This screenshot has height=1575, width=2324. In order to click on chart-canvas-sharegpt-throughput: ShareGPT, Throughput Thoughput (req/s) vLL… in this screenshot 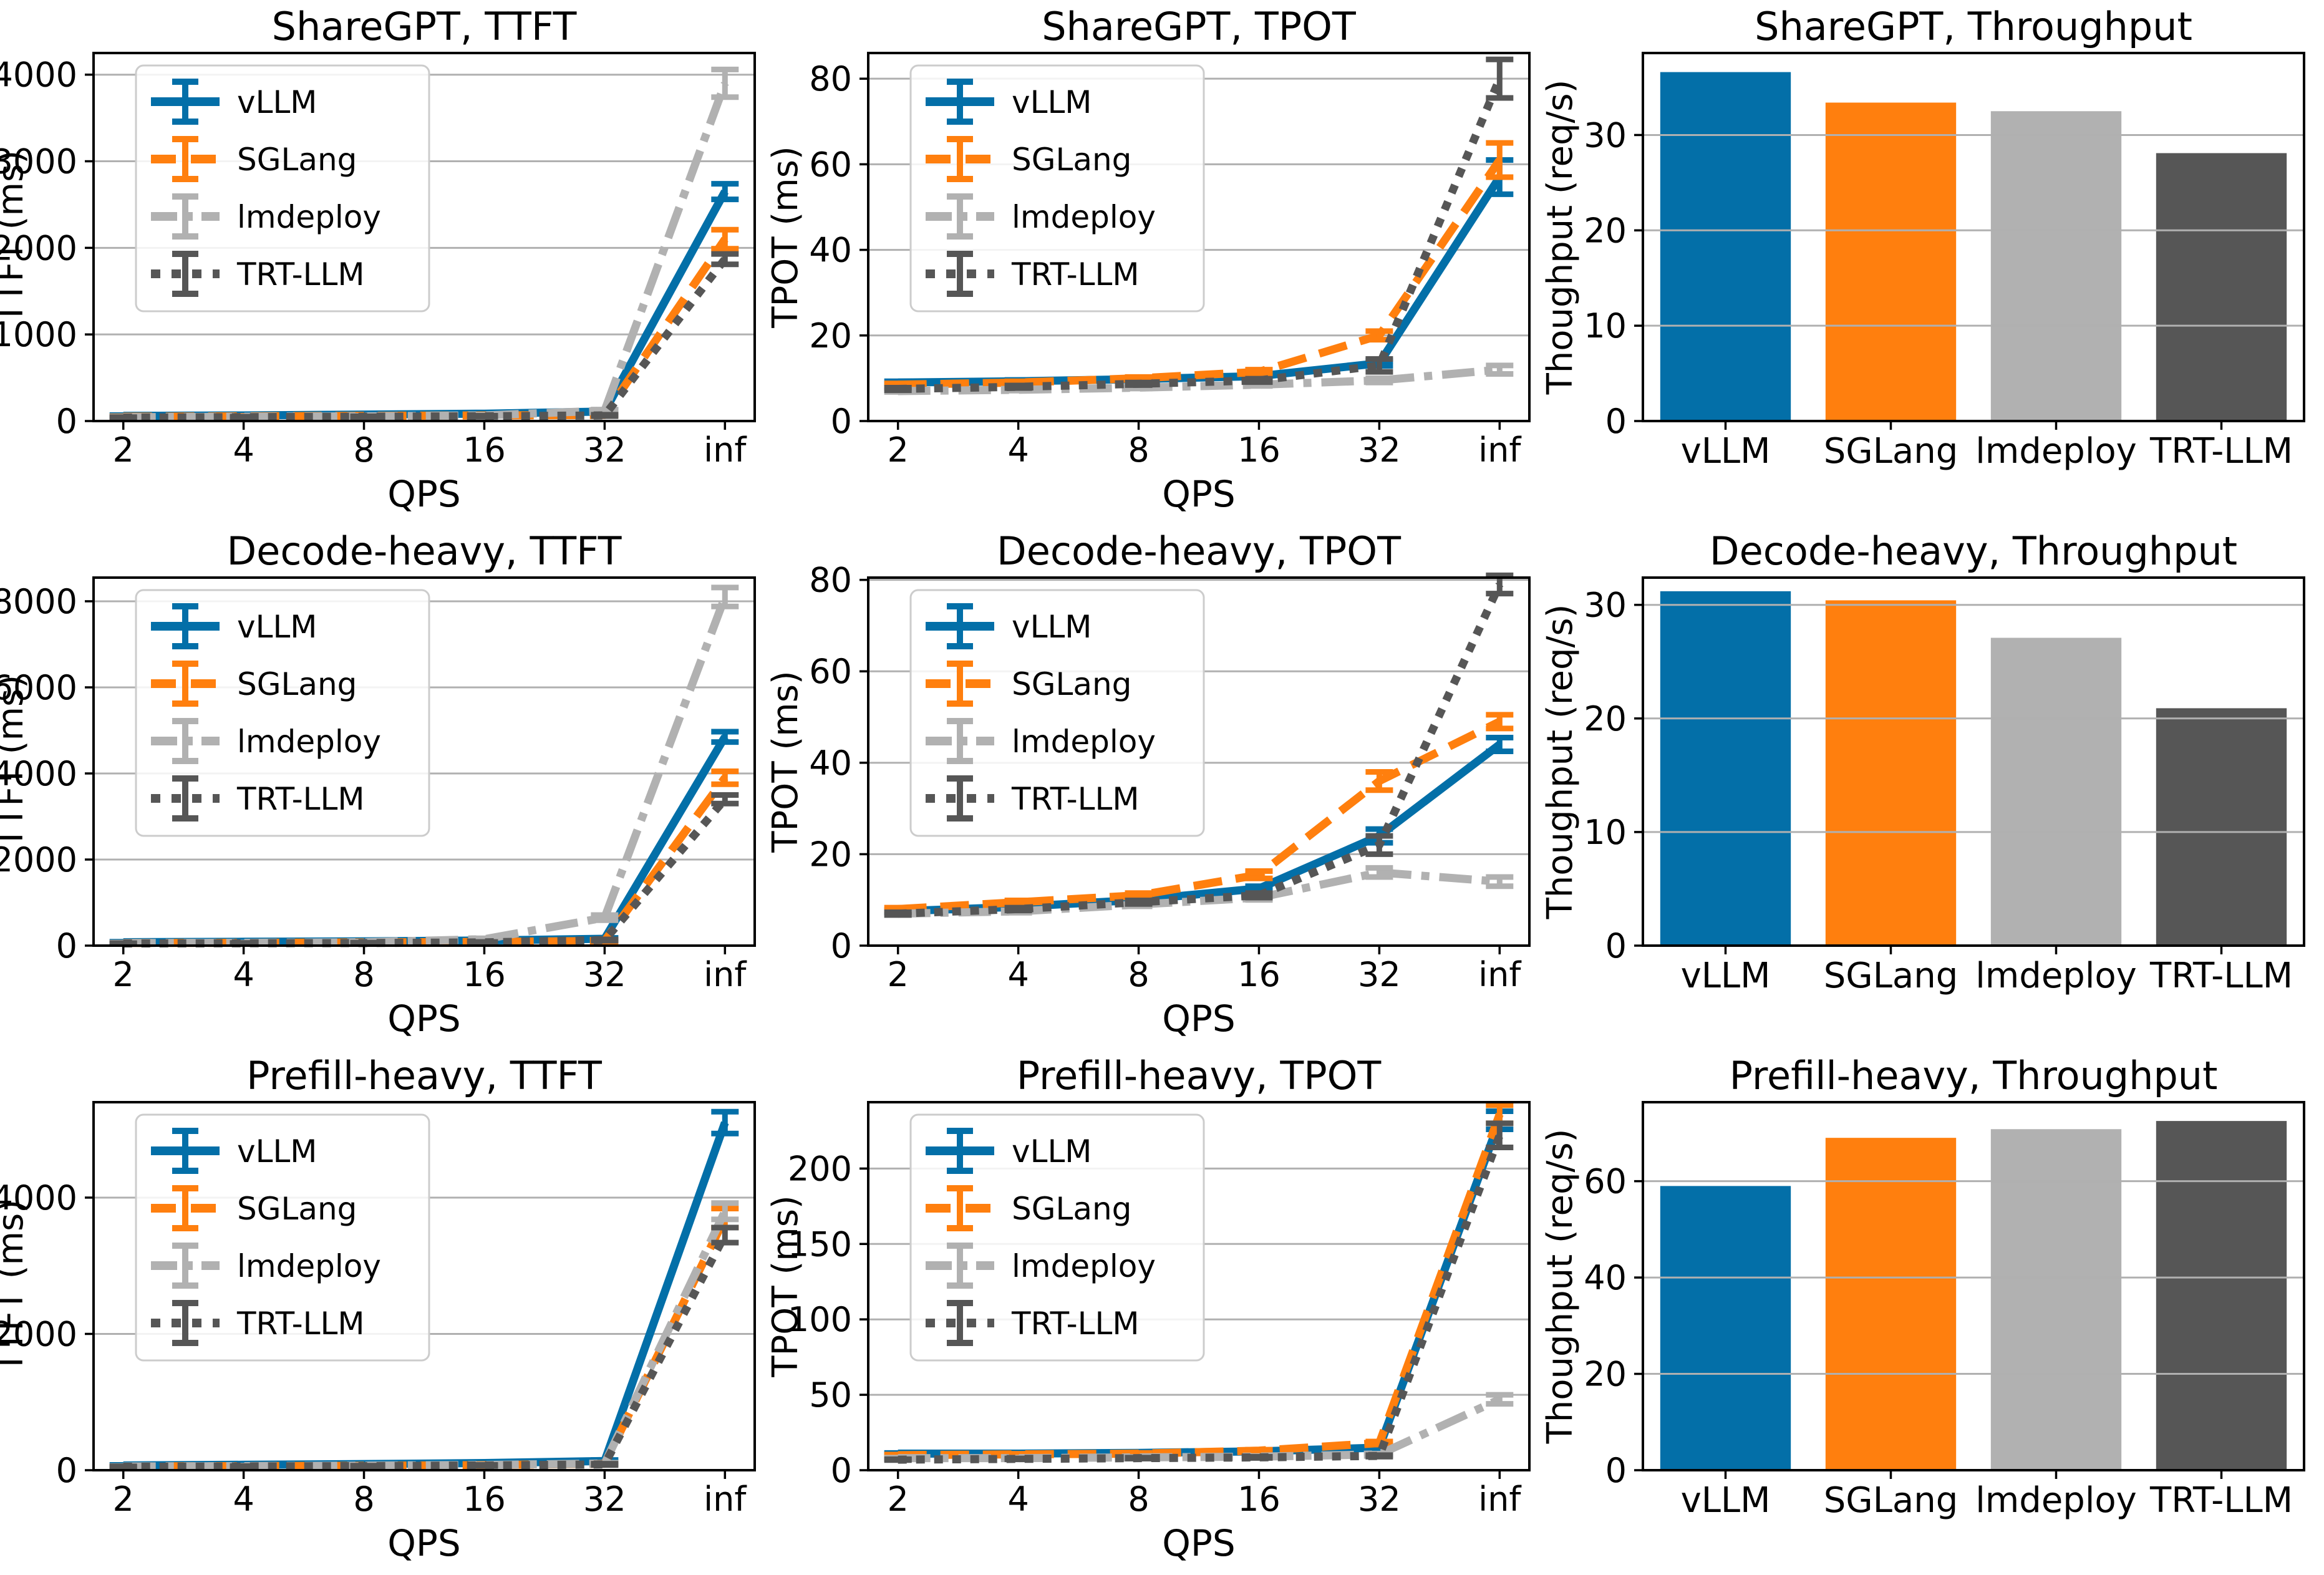, I will do `click(1922, 238)`.